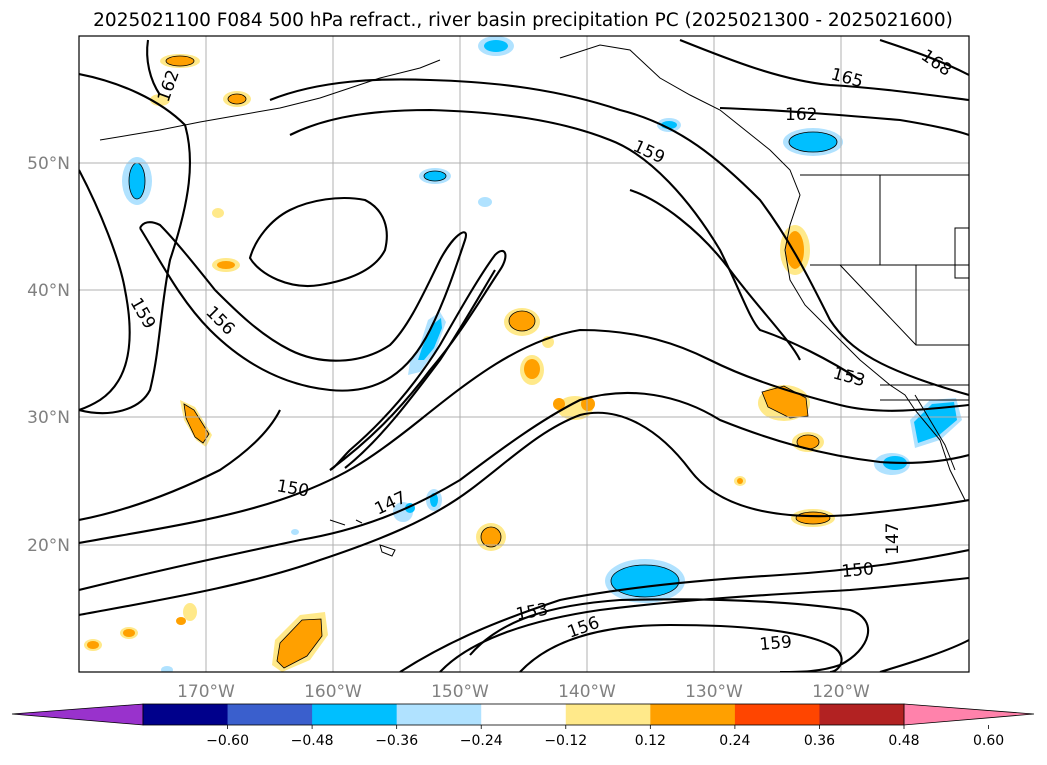  I want to click on contour-label: 150, so click(858, 570).